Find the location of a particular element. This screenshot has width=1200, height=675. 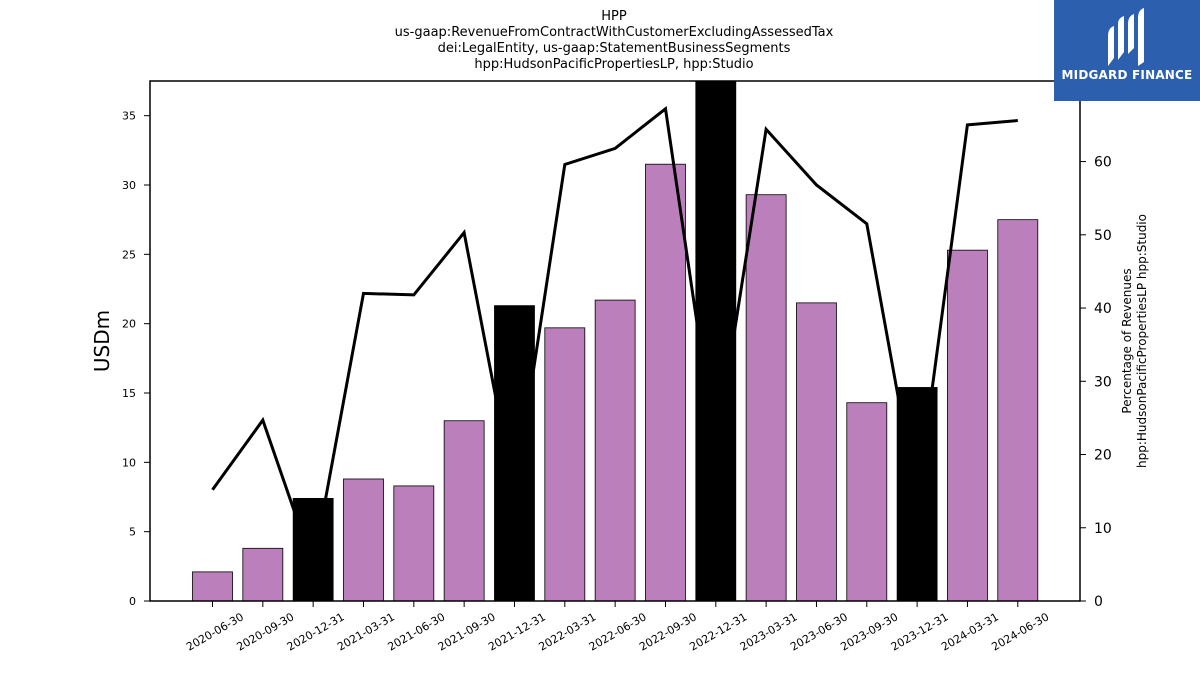

y2-tick-label: 10 is located at coordinates (1103, 529).